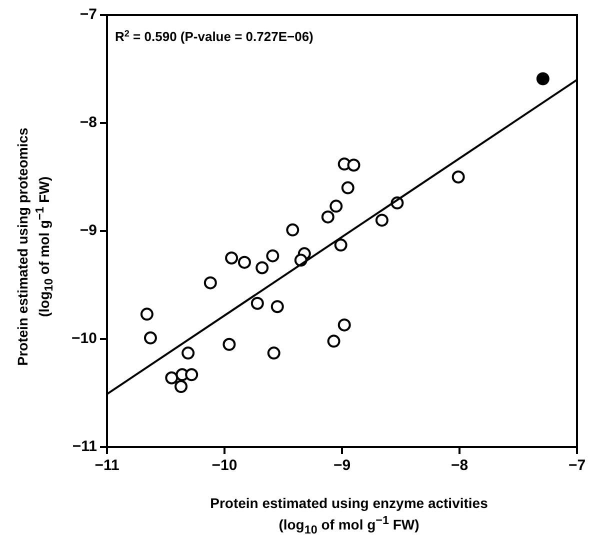  What do you see at coordinates (88, 123) in the screenshot?
I see `y-tick-label: −8` at bounding box center [88, 123].